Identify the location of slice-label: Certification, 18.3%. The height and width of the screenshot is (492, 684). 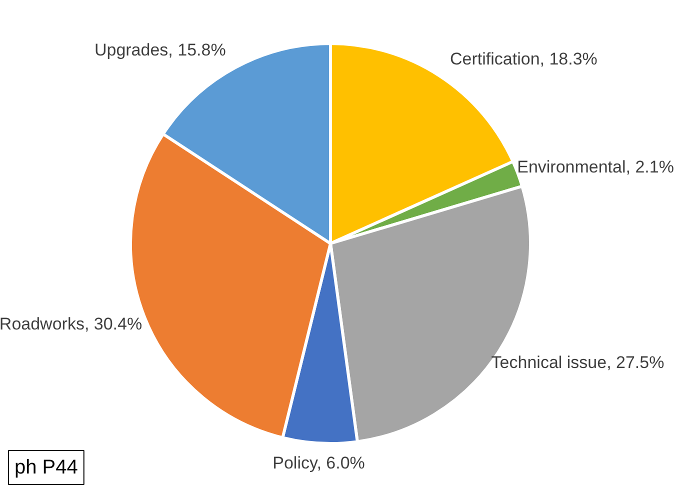
(524, 58).